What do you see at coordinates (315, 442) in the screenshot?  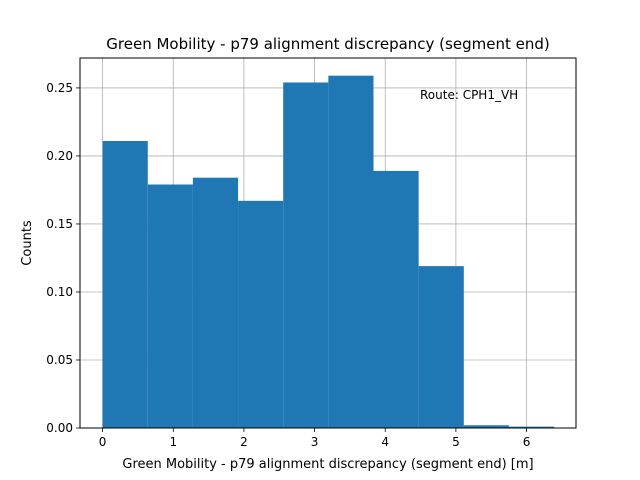 I see `x-tick-label: 3` at bounding box center [315, 442].